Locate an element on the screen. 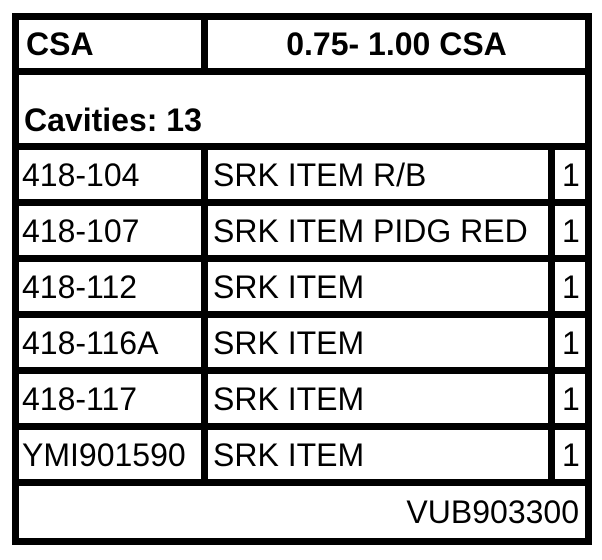 The width and height of the screenshot is (602, 560). header-right: 0.75- 1.00 CSA is located at coordinates (396, 44).